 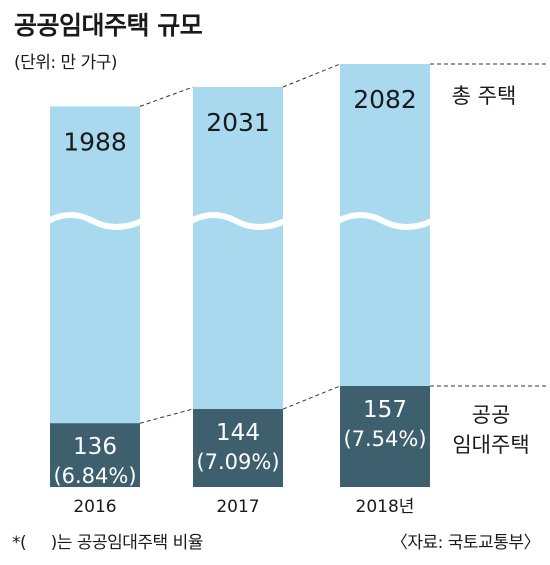 I want to click on legend-public-label-line2: 임대주택, so click(x=490, y=445).